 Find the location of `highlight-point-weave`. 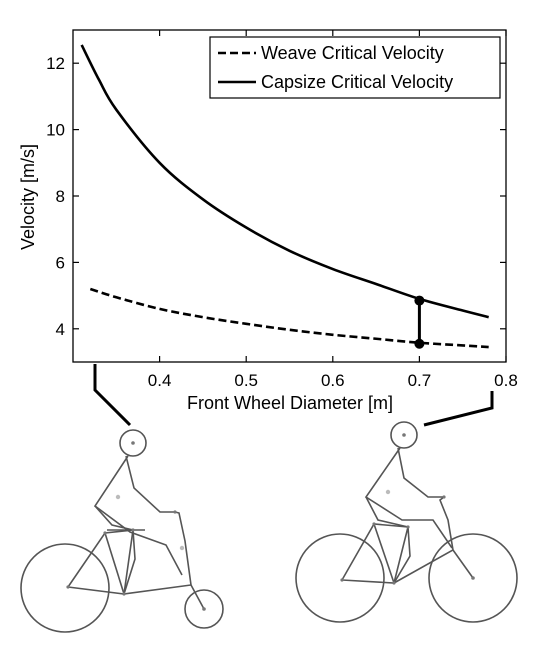

highlight-point-weave is located at coordinates (419, 344).